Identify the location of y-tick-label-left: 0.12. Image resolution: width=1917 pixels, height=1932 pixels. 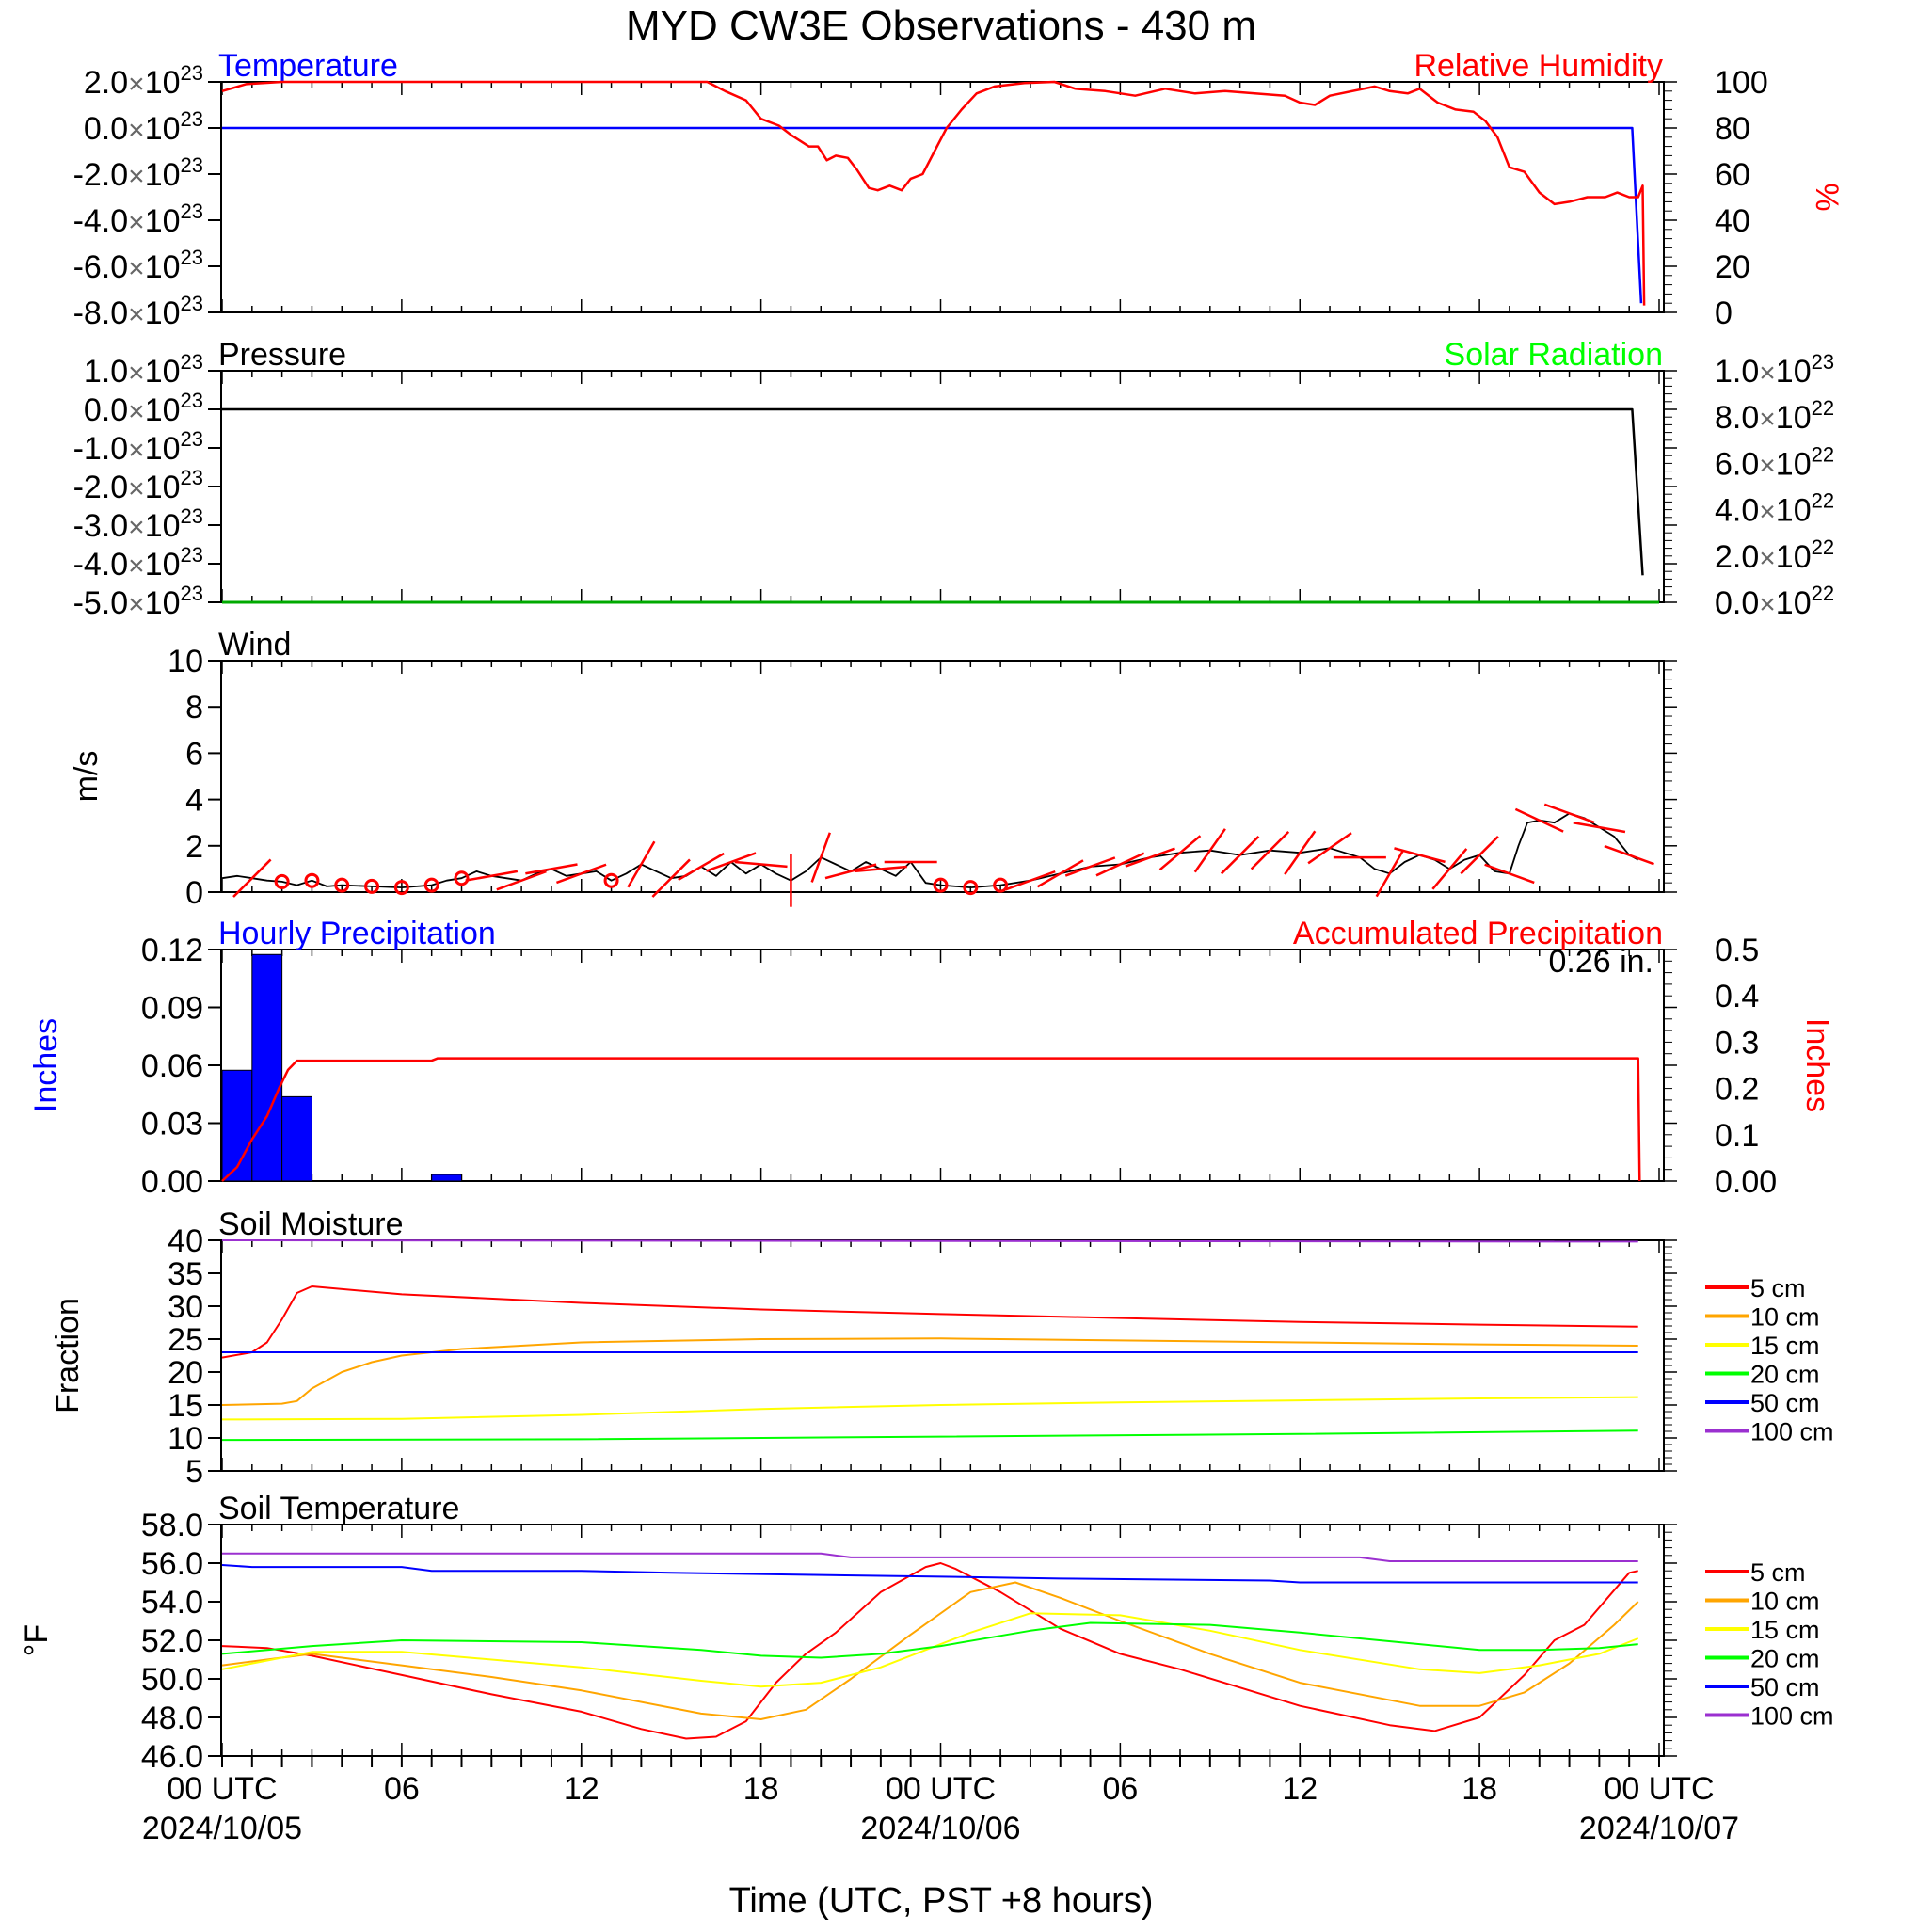
(172, 950).